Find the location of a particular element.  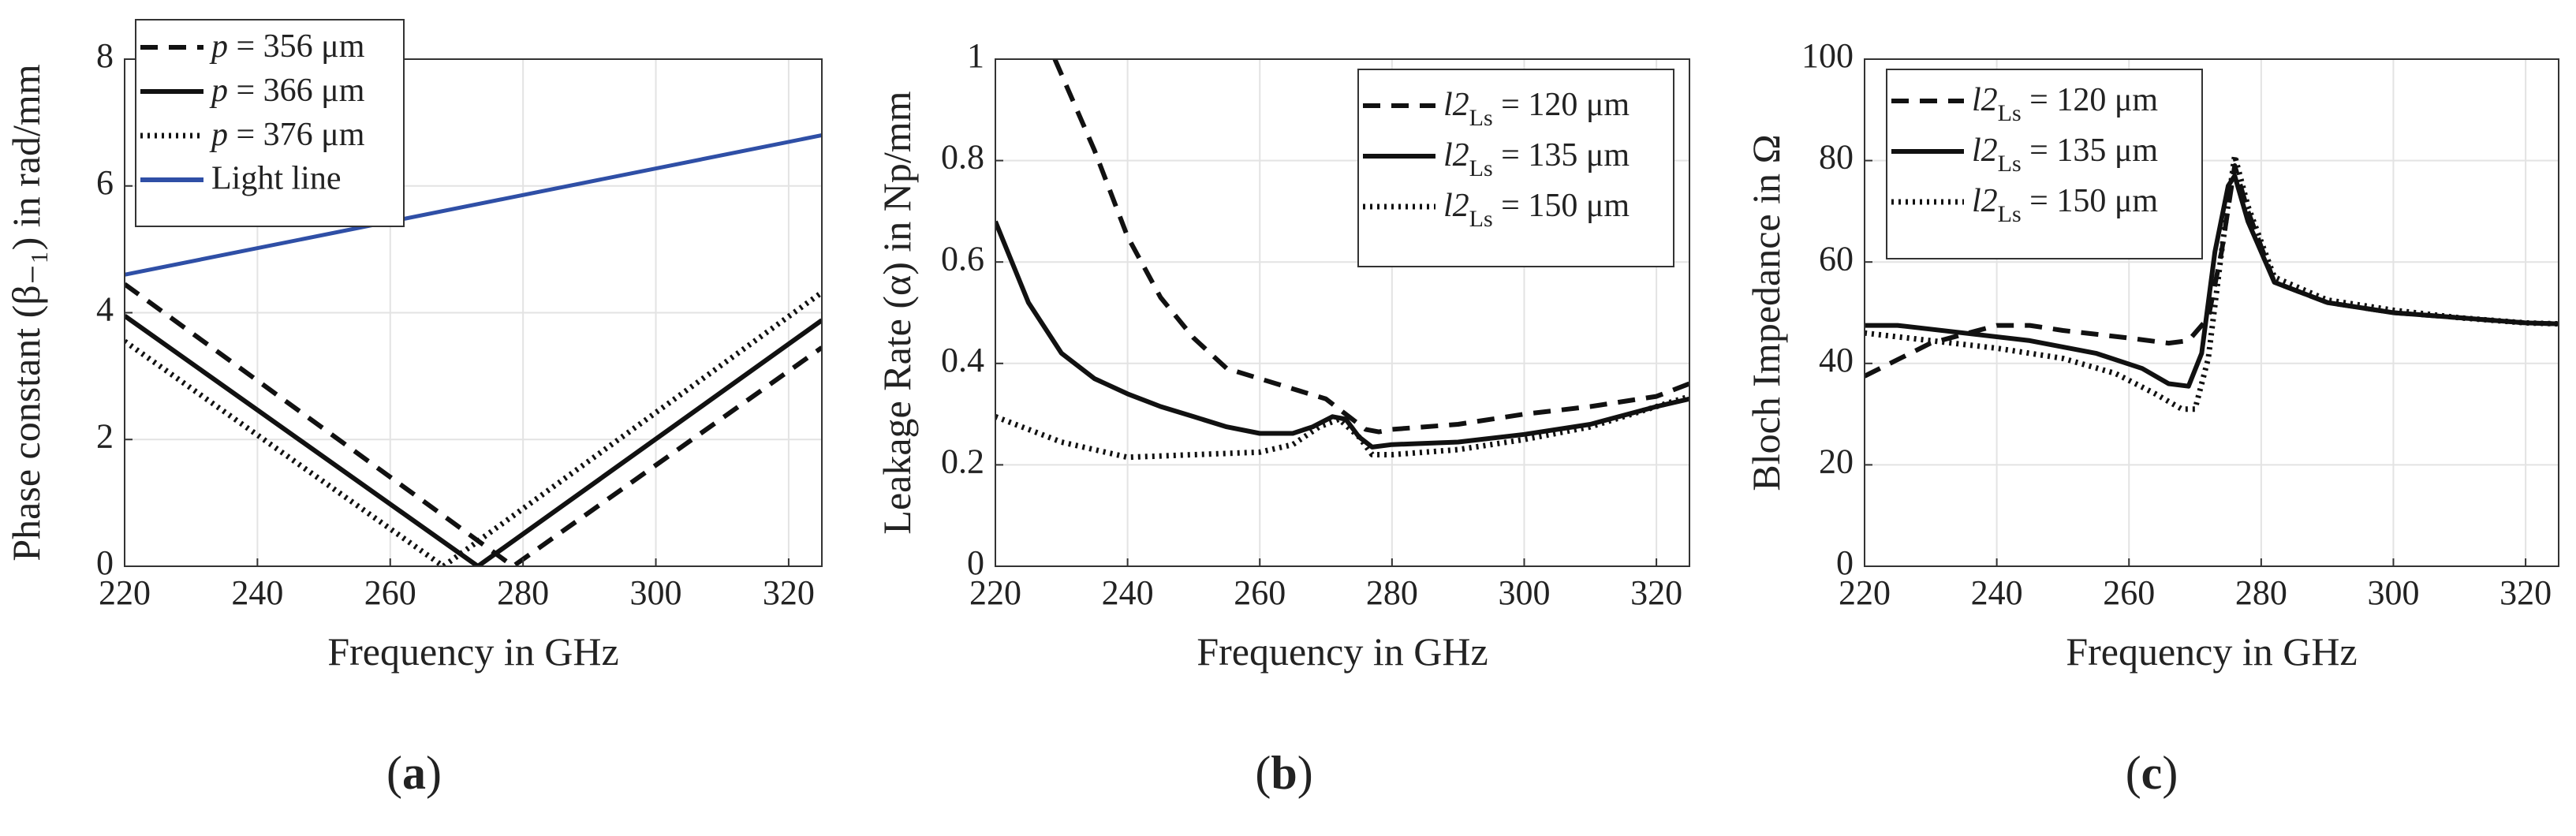

legend-label-2: p = 366 μm is located at coordinates (287, 91).